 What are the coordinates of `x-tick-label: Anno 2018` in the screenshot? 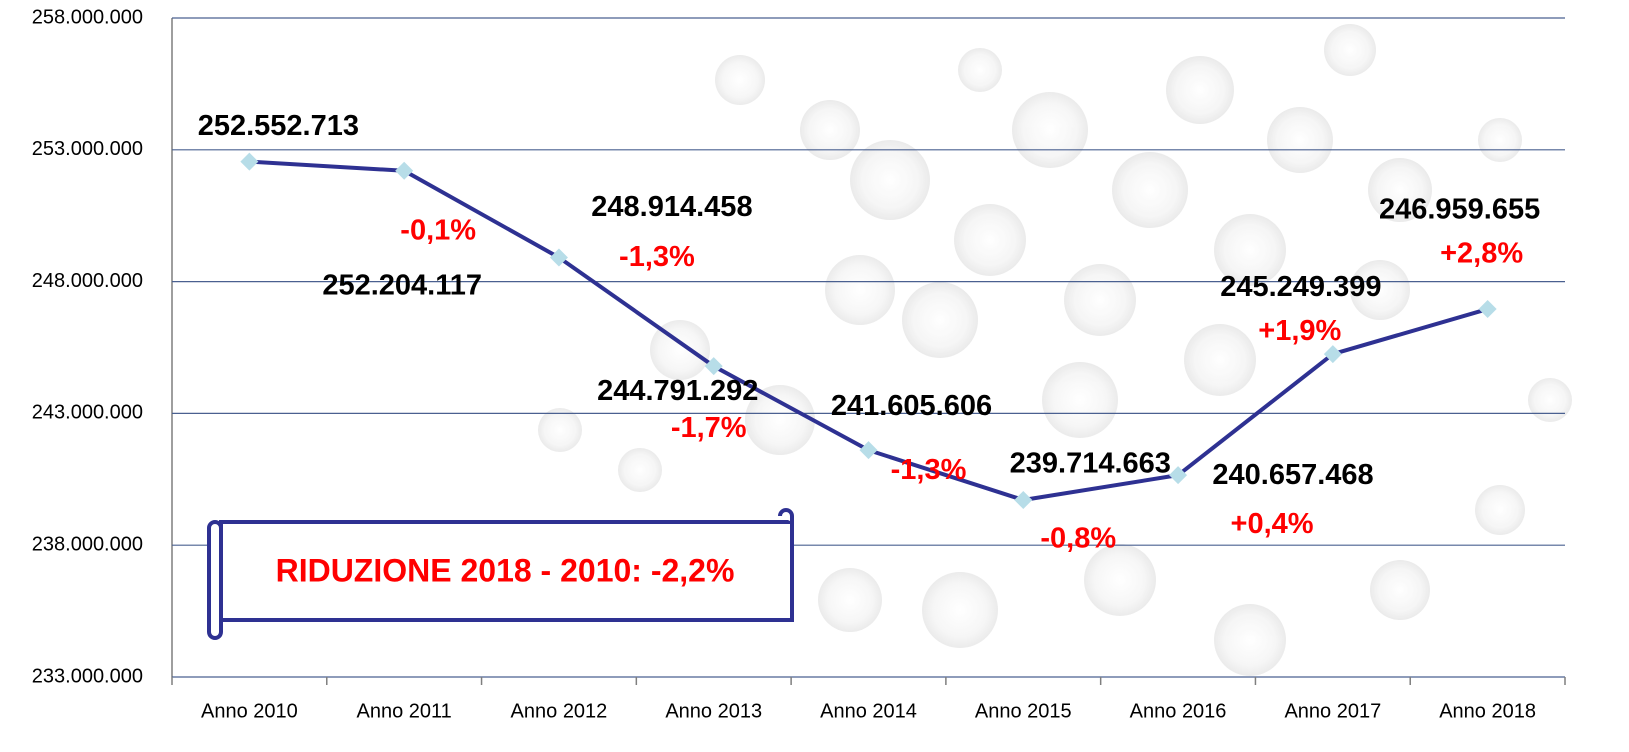 It's located at (1487, 711).